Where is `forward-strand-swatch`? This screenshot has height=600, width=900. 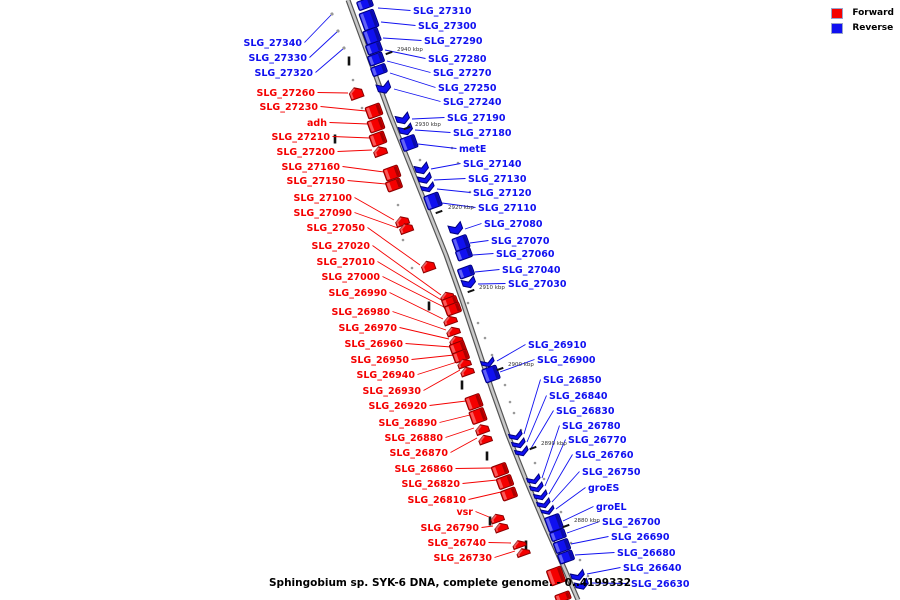 forward-strand-swatch is located at coordinates (837, 13).